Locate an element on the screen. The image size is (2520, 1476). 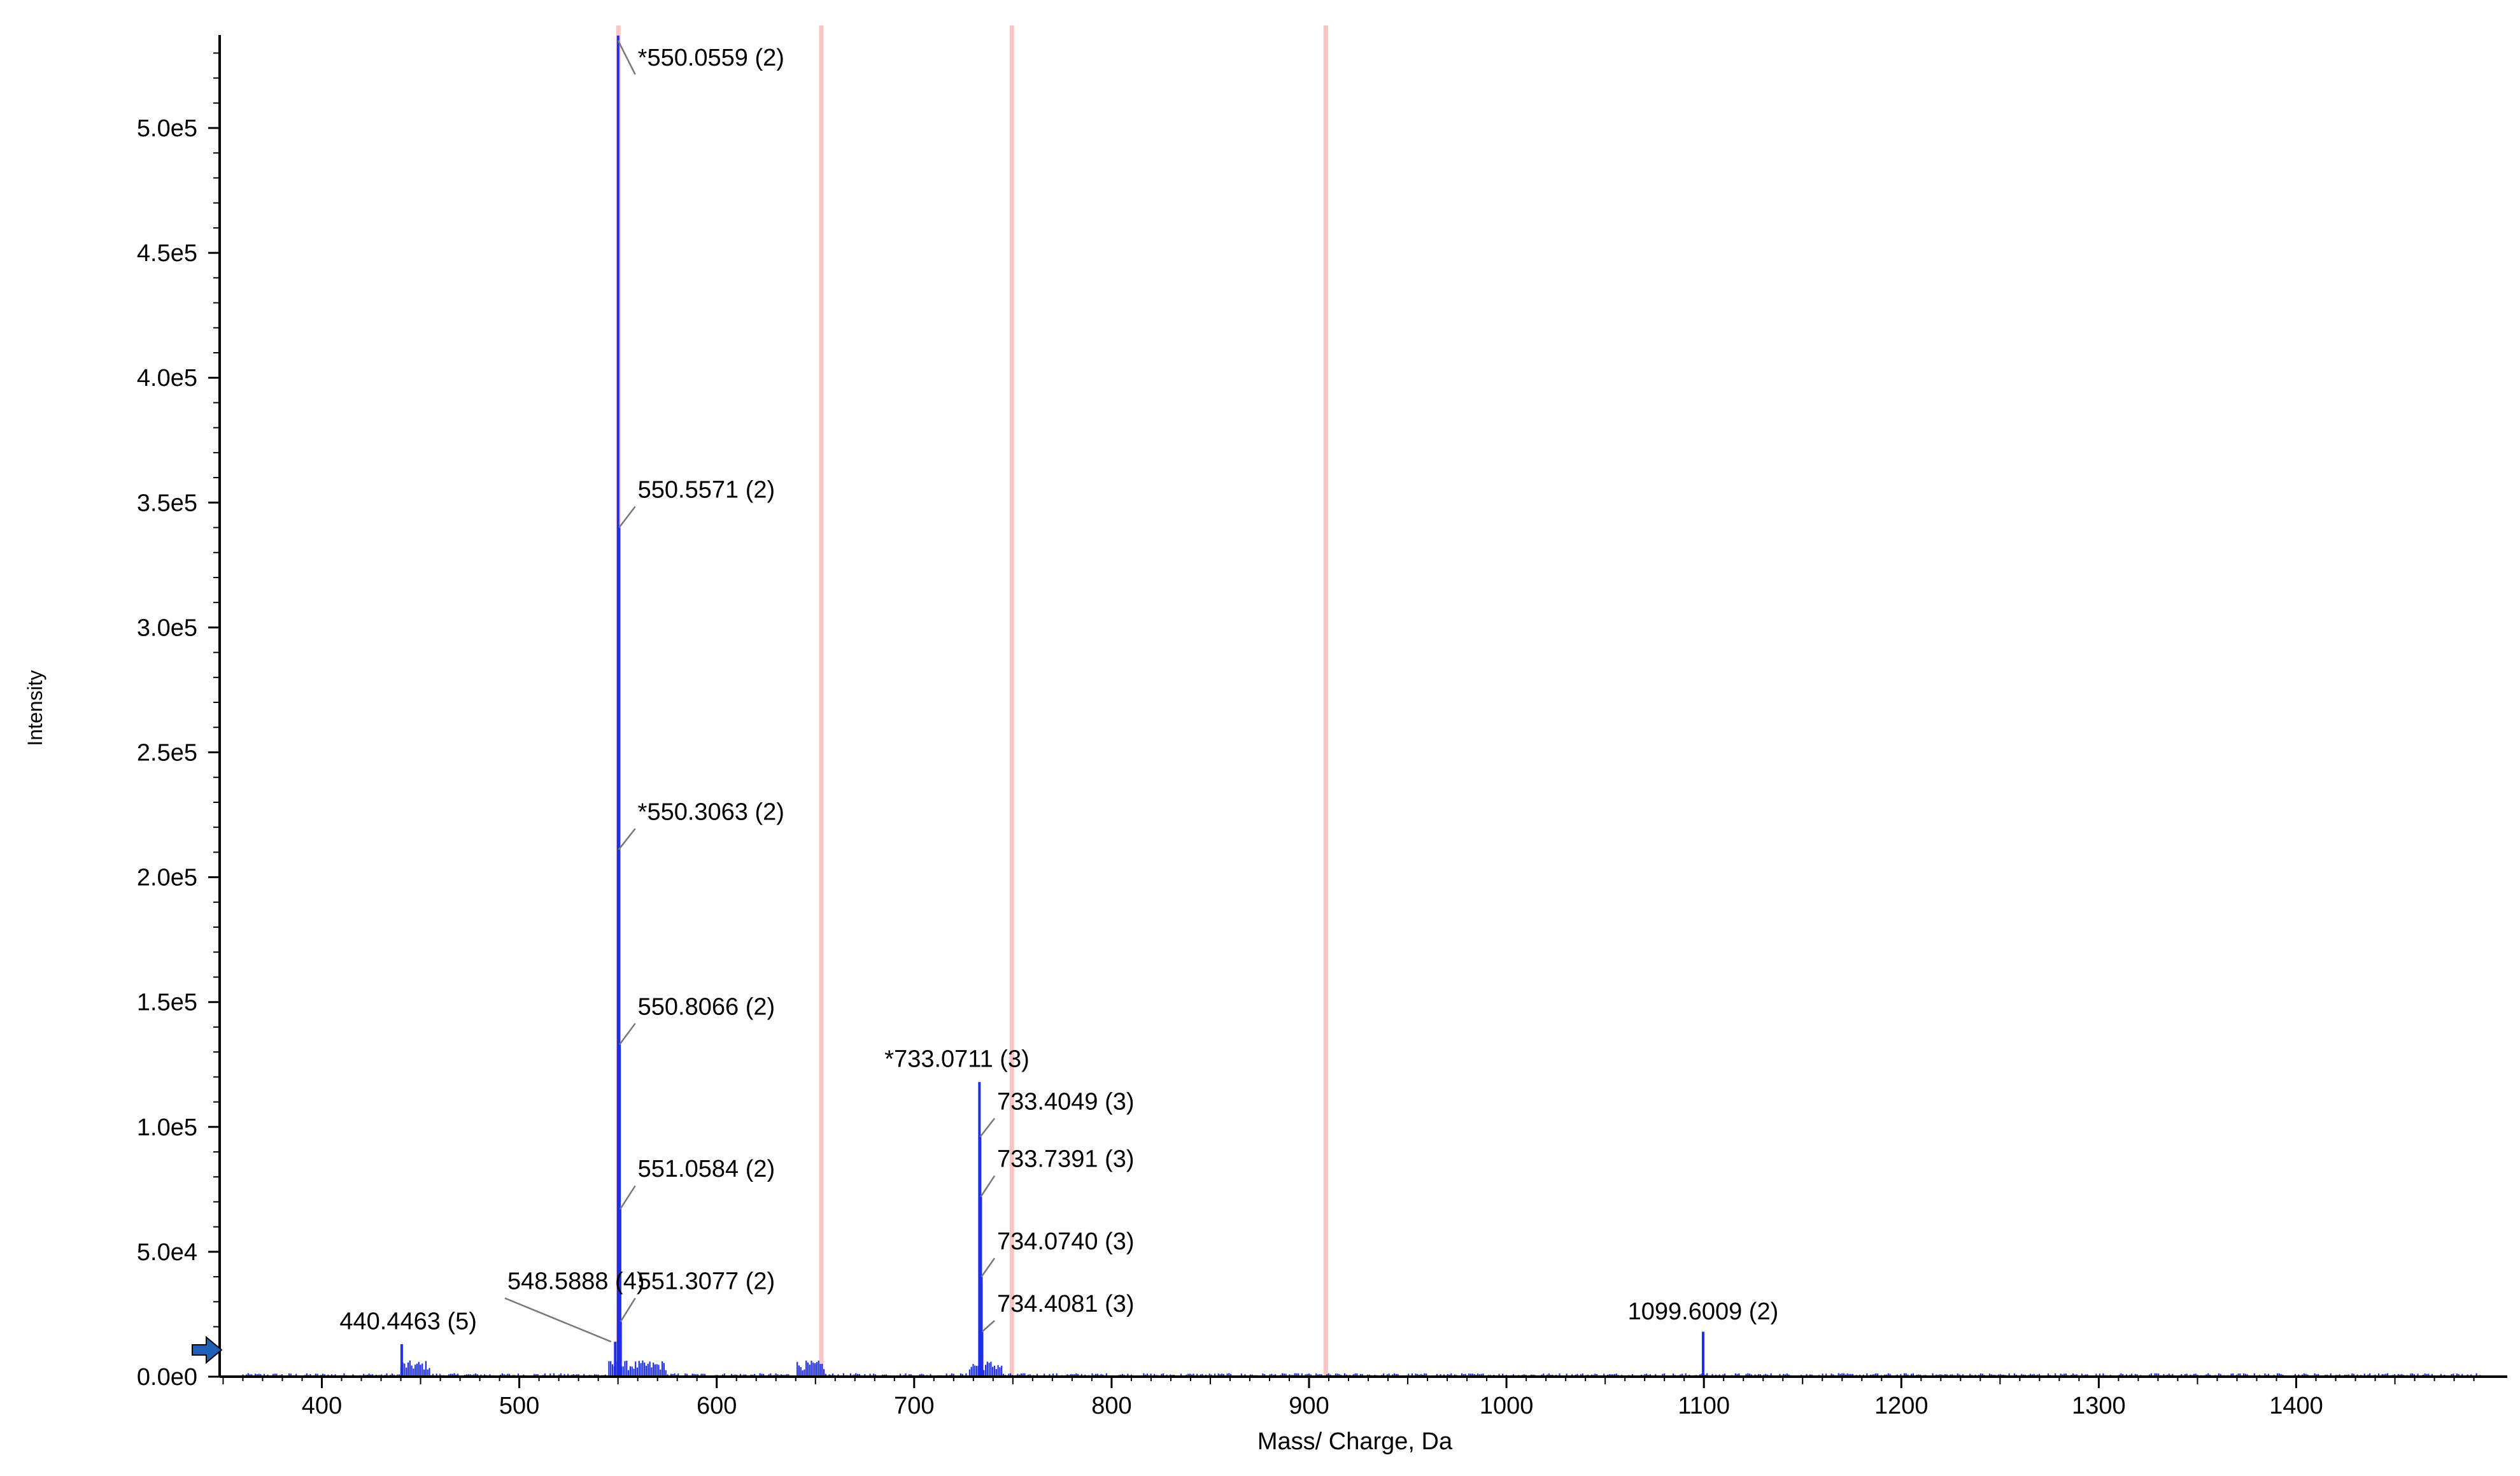
x-tick-label: 1300 is located at coordinates (2099, 1406).